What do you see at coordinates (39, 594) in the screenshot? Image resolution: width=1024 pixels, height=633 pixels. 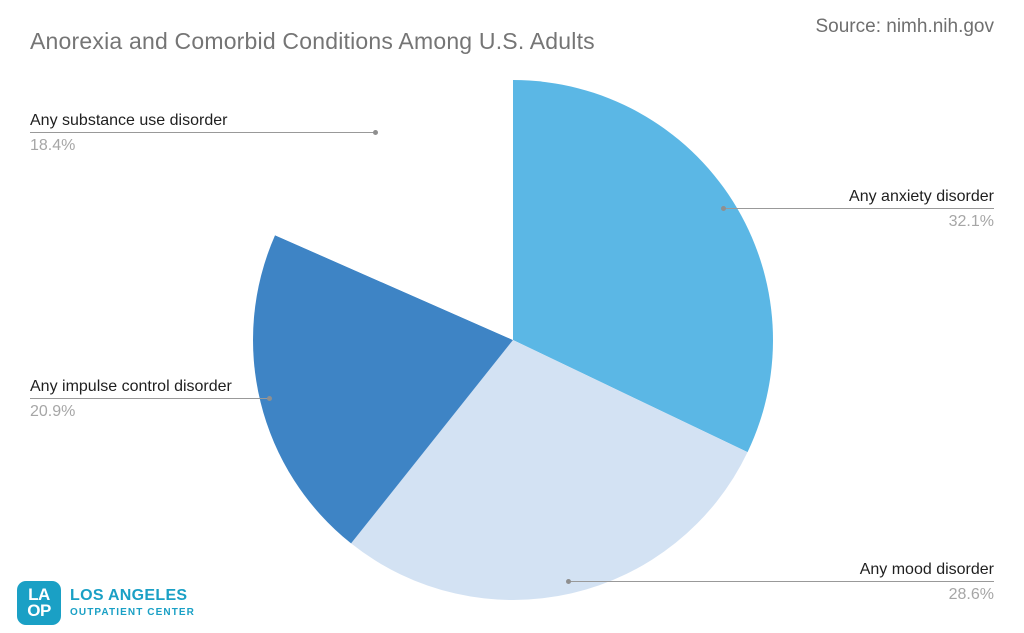 I see `logo-badge-line1: LA` at bounding box center [39, 594].